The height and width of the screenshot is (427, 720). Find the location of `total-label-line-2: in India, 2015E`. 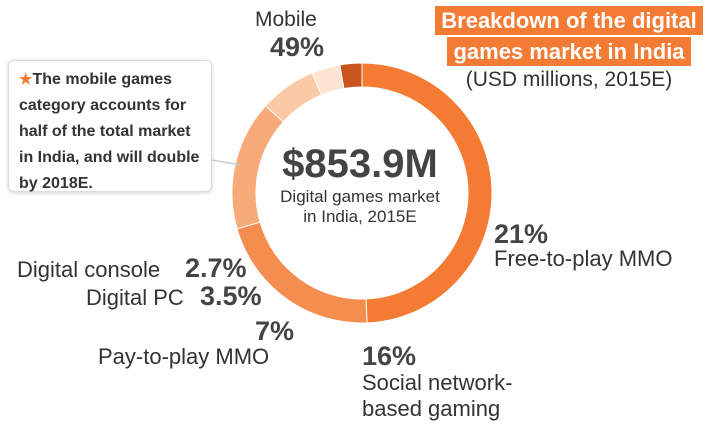

total-label-line-2: in India, 2015E is located at coordinates (360, 216).